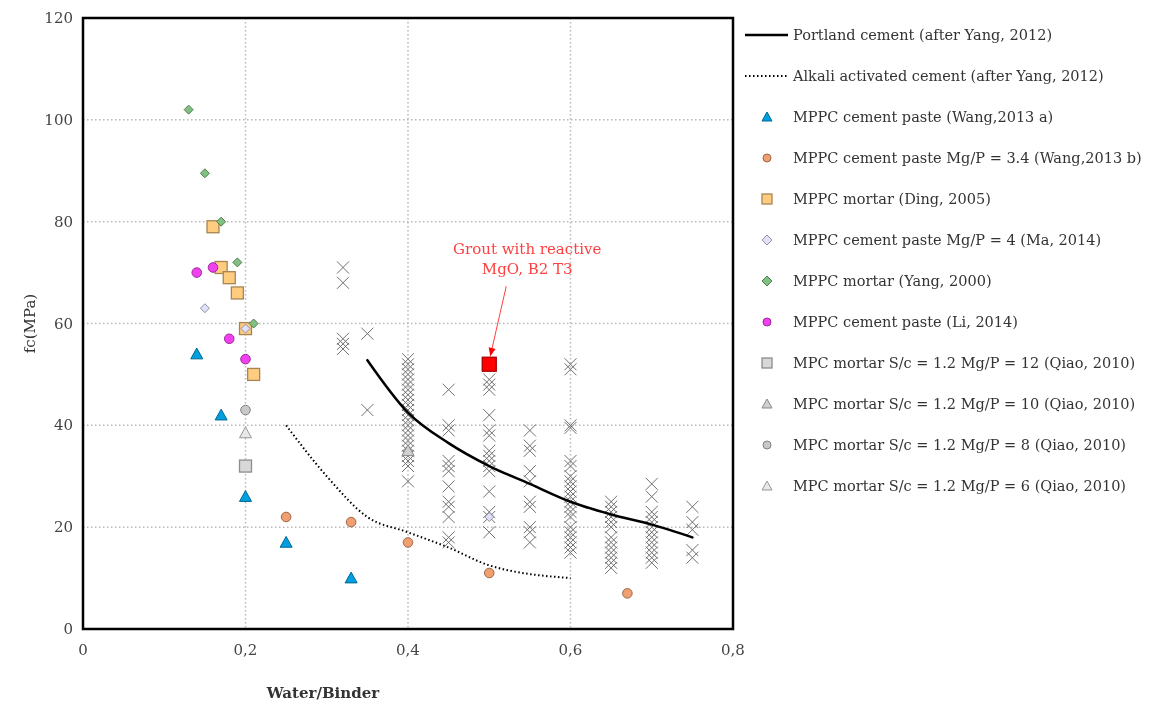 Image resolution: width=1164 pixels, height=706 pixels. What do you see at coordinates (948, 76) in the screenshot?
I see `legend-label: Alkali activated cement (after Yang, 2012)` at bounding box center [948, 76].